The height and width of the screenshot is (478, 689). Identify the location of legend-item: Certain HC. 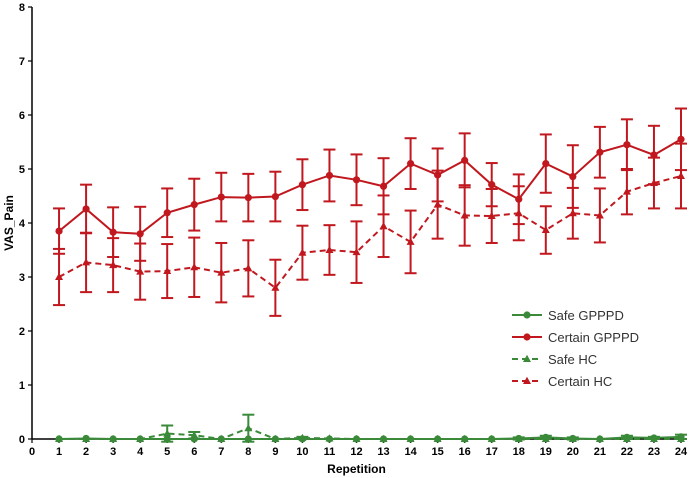
(562, 381).